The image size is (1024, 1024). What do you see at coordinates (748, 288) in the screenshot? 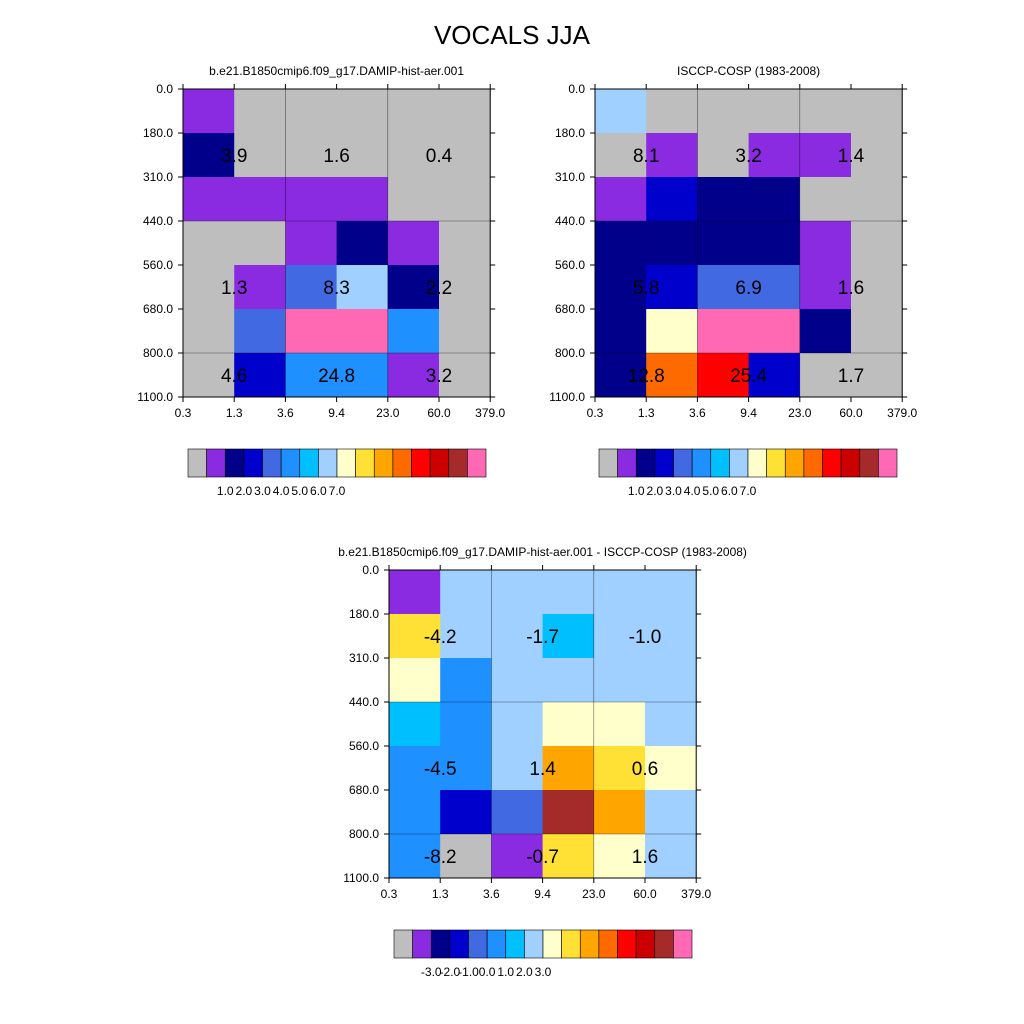
I see `data-label: 6.9` at bounding box center [748, 288].